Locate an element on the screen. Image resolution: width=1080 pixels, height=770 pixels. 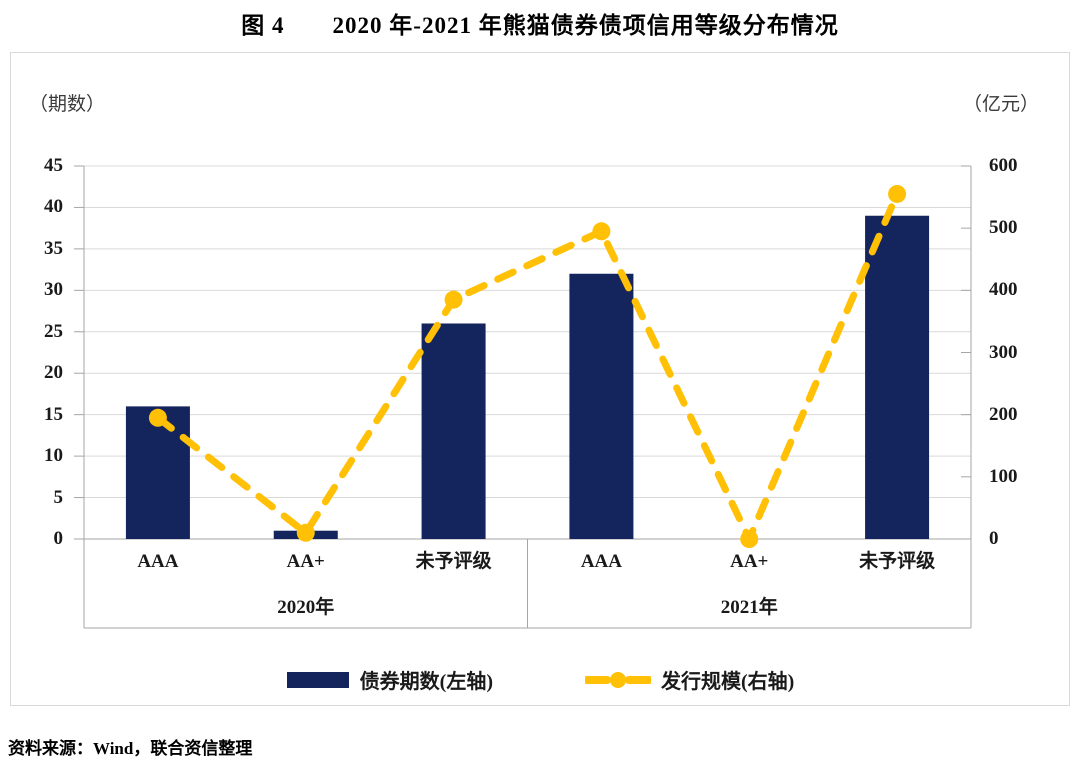
right-axis-tick-label: 300 is located at coordinates (1003, 352).